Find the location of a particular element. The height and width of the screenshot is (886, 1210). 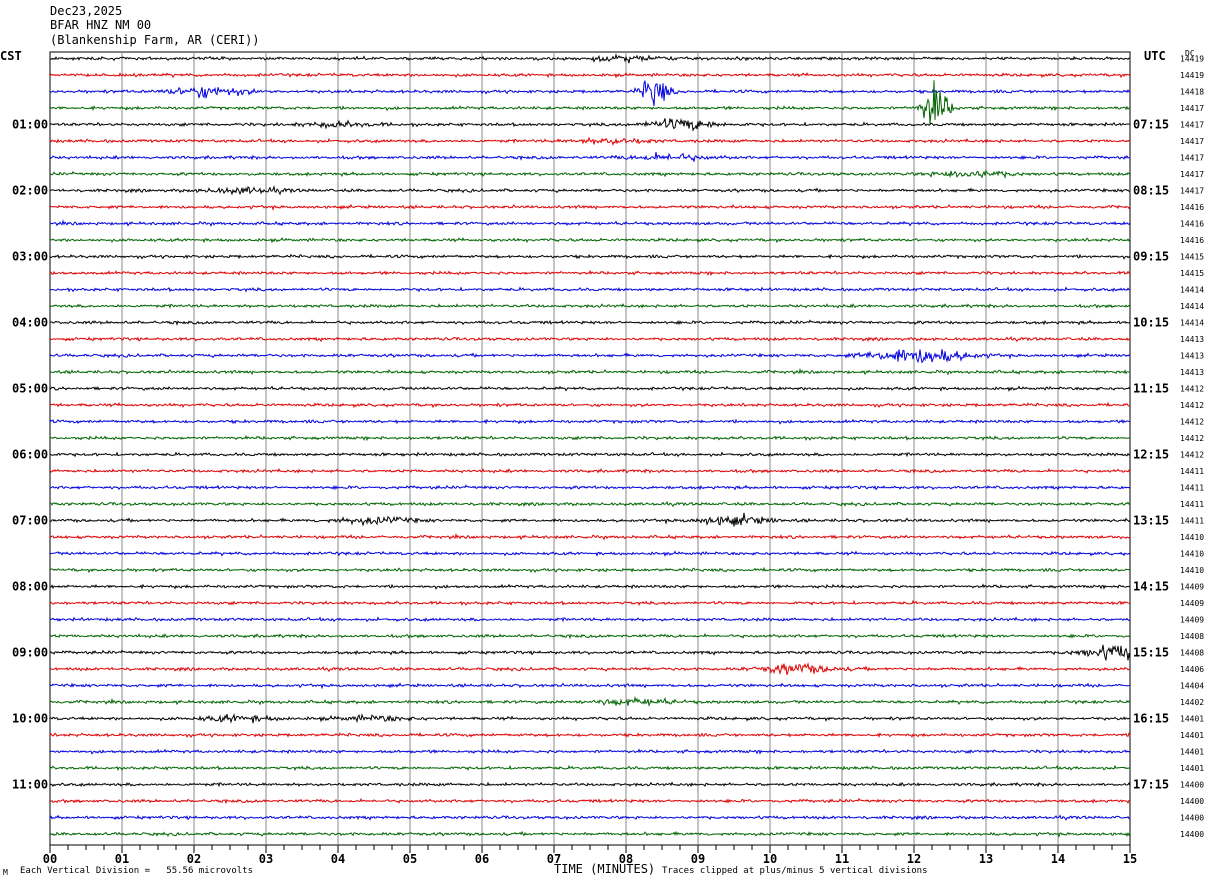

x-tick-label: 08 is located at coordinates (626, 859).